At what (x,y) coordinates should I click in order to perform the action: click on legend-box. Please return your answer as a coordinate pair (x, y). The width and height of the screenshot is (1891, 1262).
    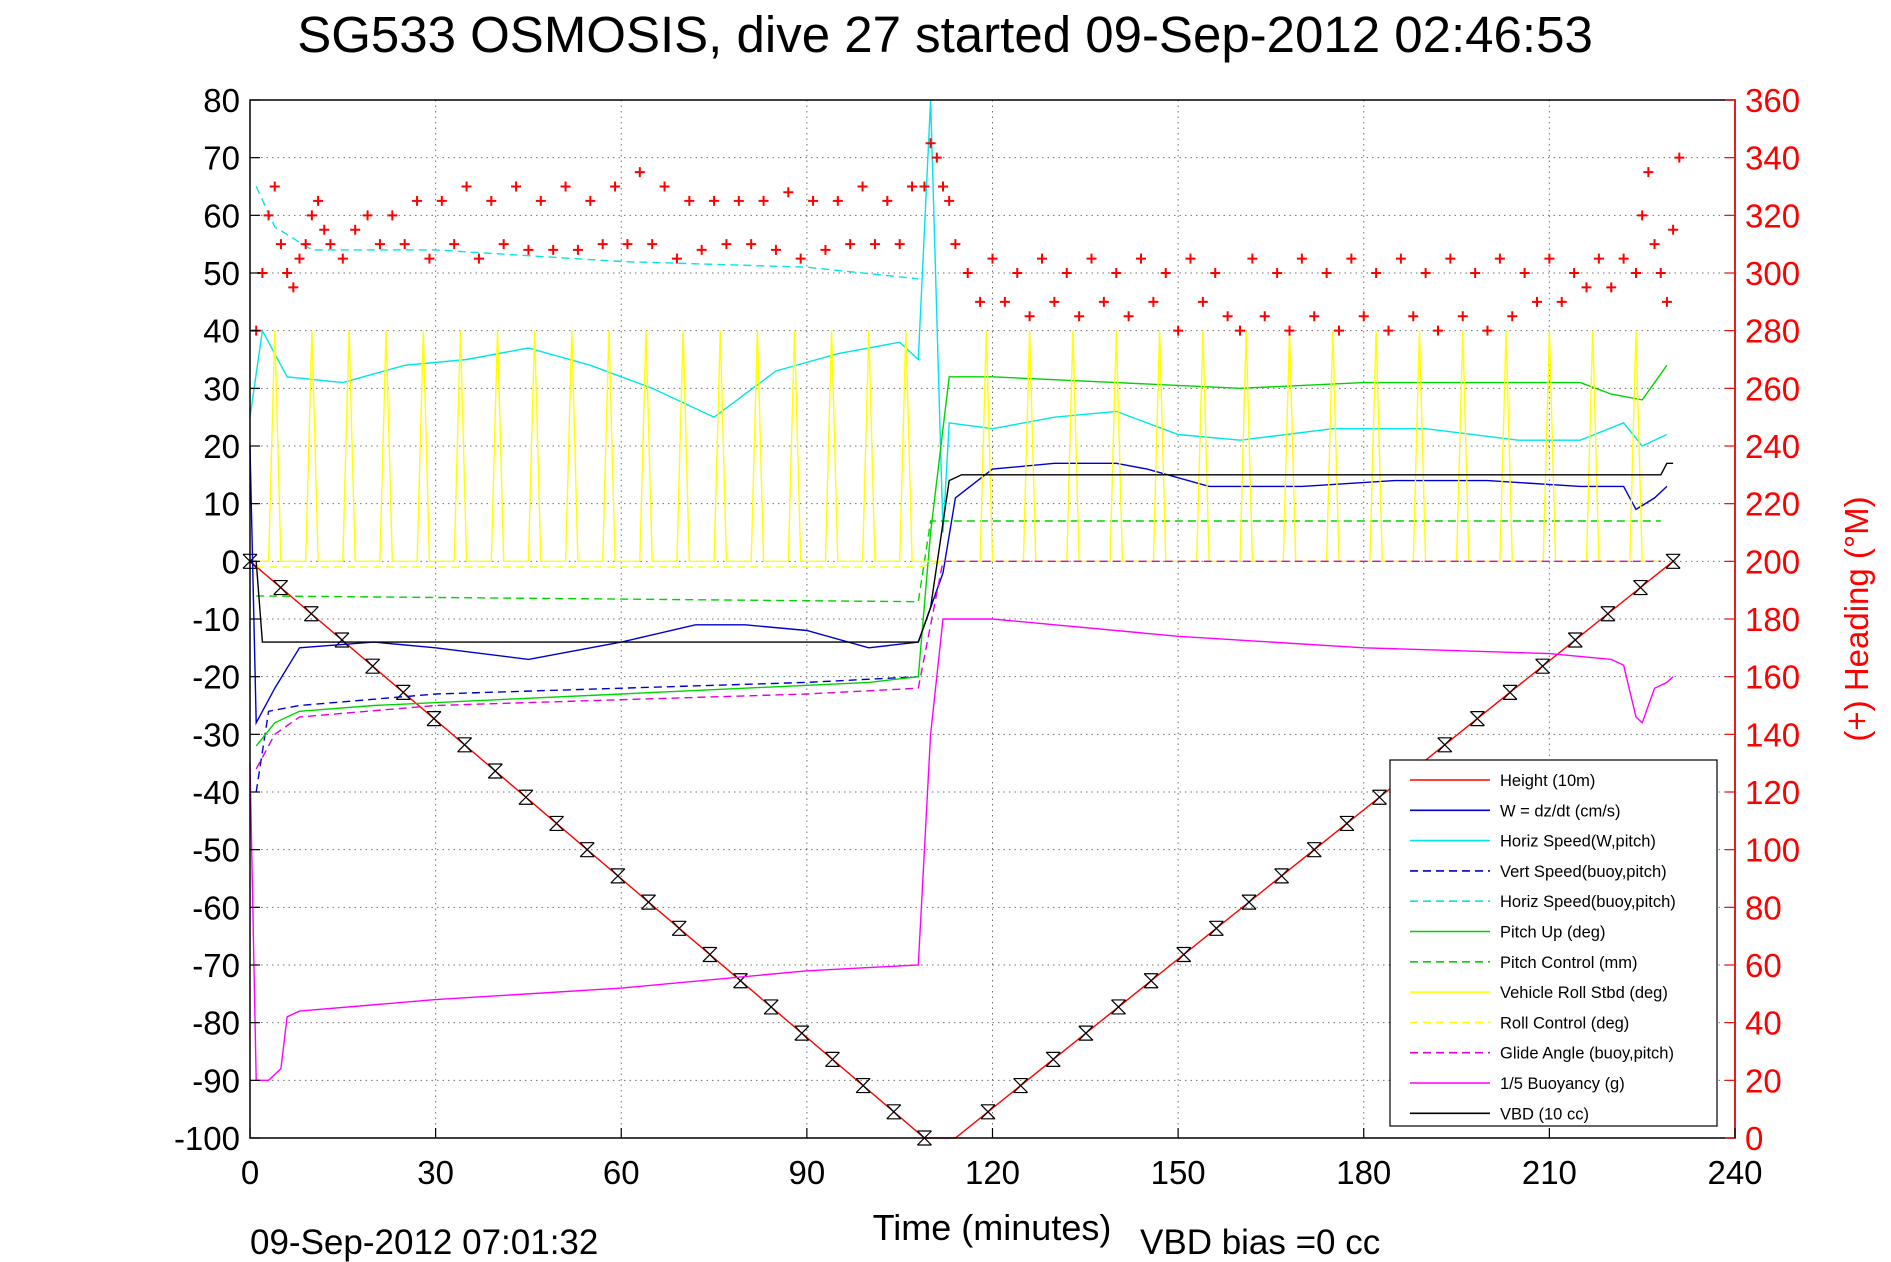
    Looking at the image, I should click on (1553, 943).